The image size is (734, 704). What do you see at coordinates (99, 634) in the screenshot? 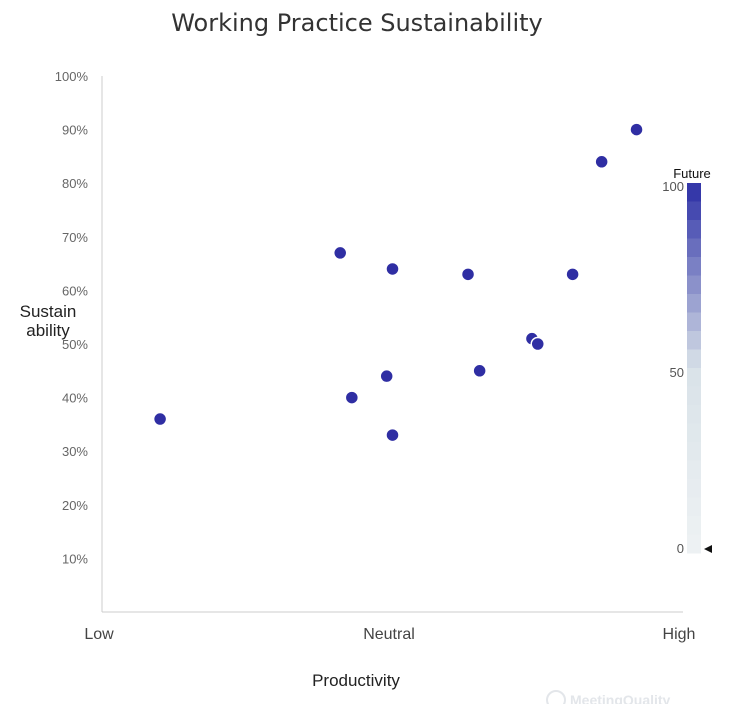
I see `x-tick-label-low: Low` at bounding box center [99, 634].